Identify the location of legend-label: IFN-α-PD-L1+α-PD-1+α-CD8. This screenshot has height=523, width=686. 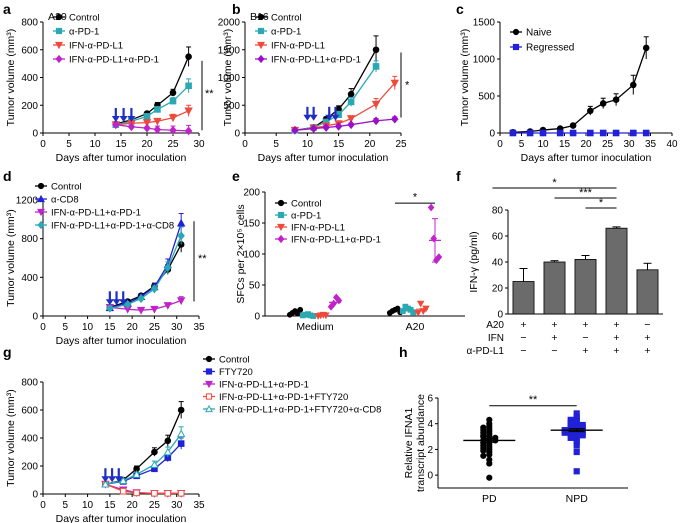
(112, 226).